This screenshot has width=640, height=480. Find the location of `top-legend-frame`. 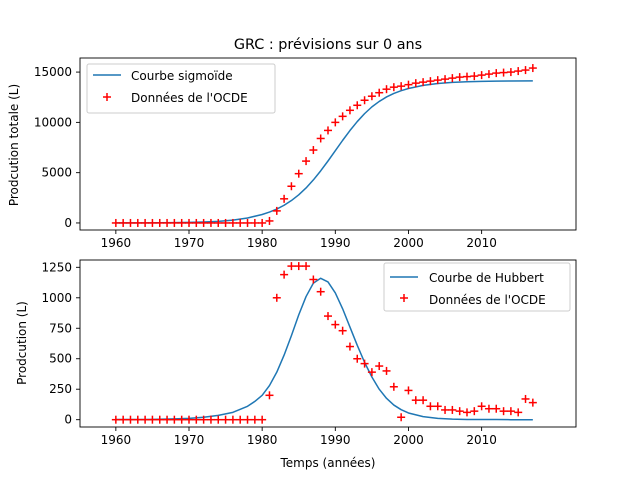

top-legend-frame is located at coordinates (181, 88).